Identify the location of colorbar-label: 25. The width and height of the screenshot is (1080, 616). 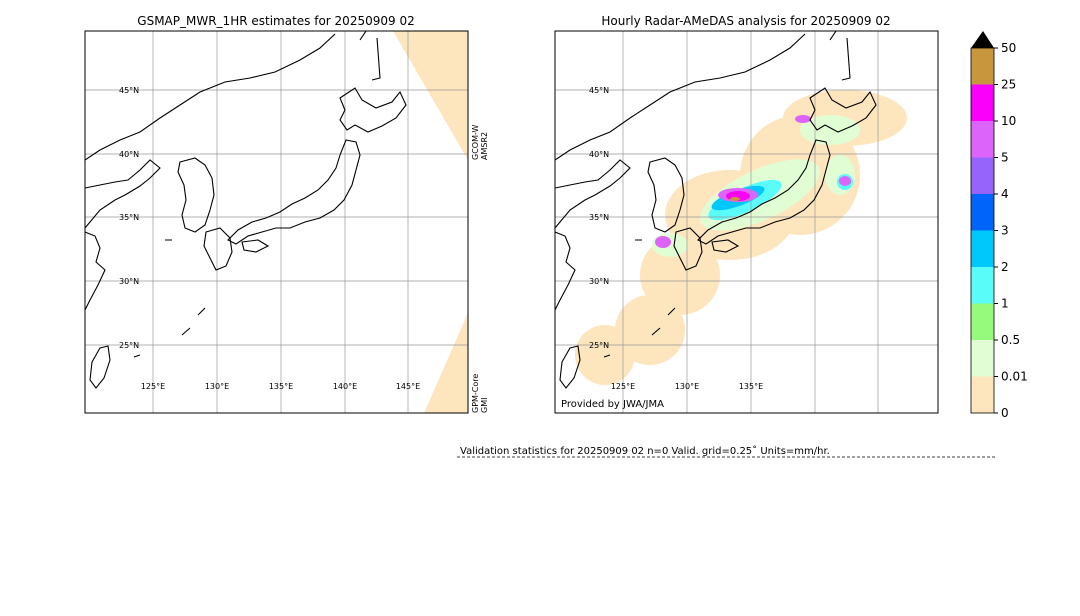
(1008, 85).